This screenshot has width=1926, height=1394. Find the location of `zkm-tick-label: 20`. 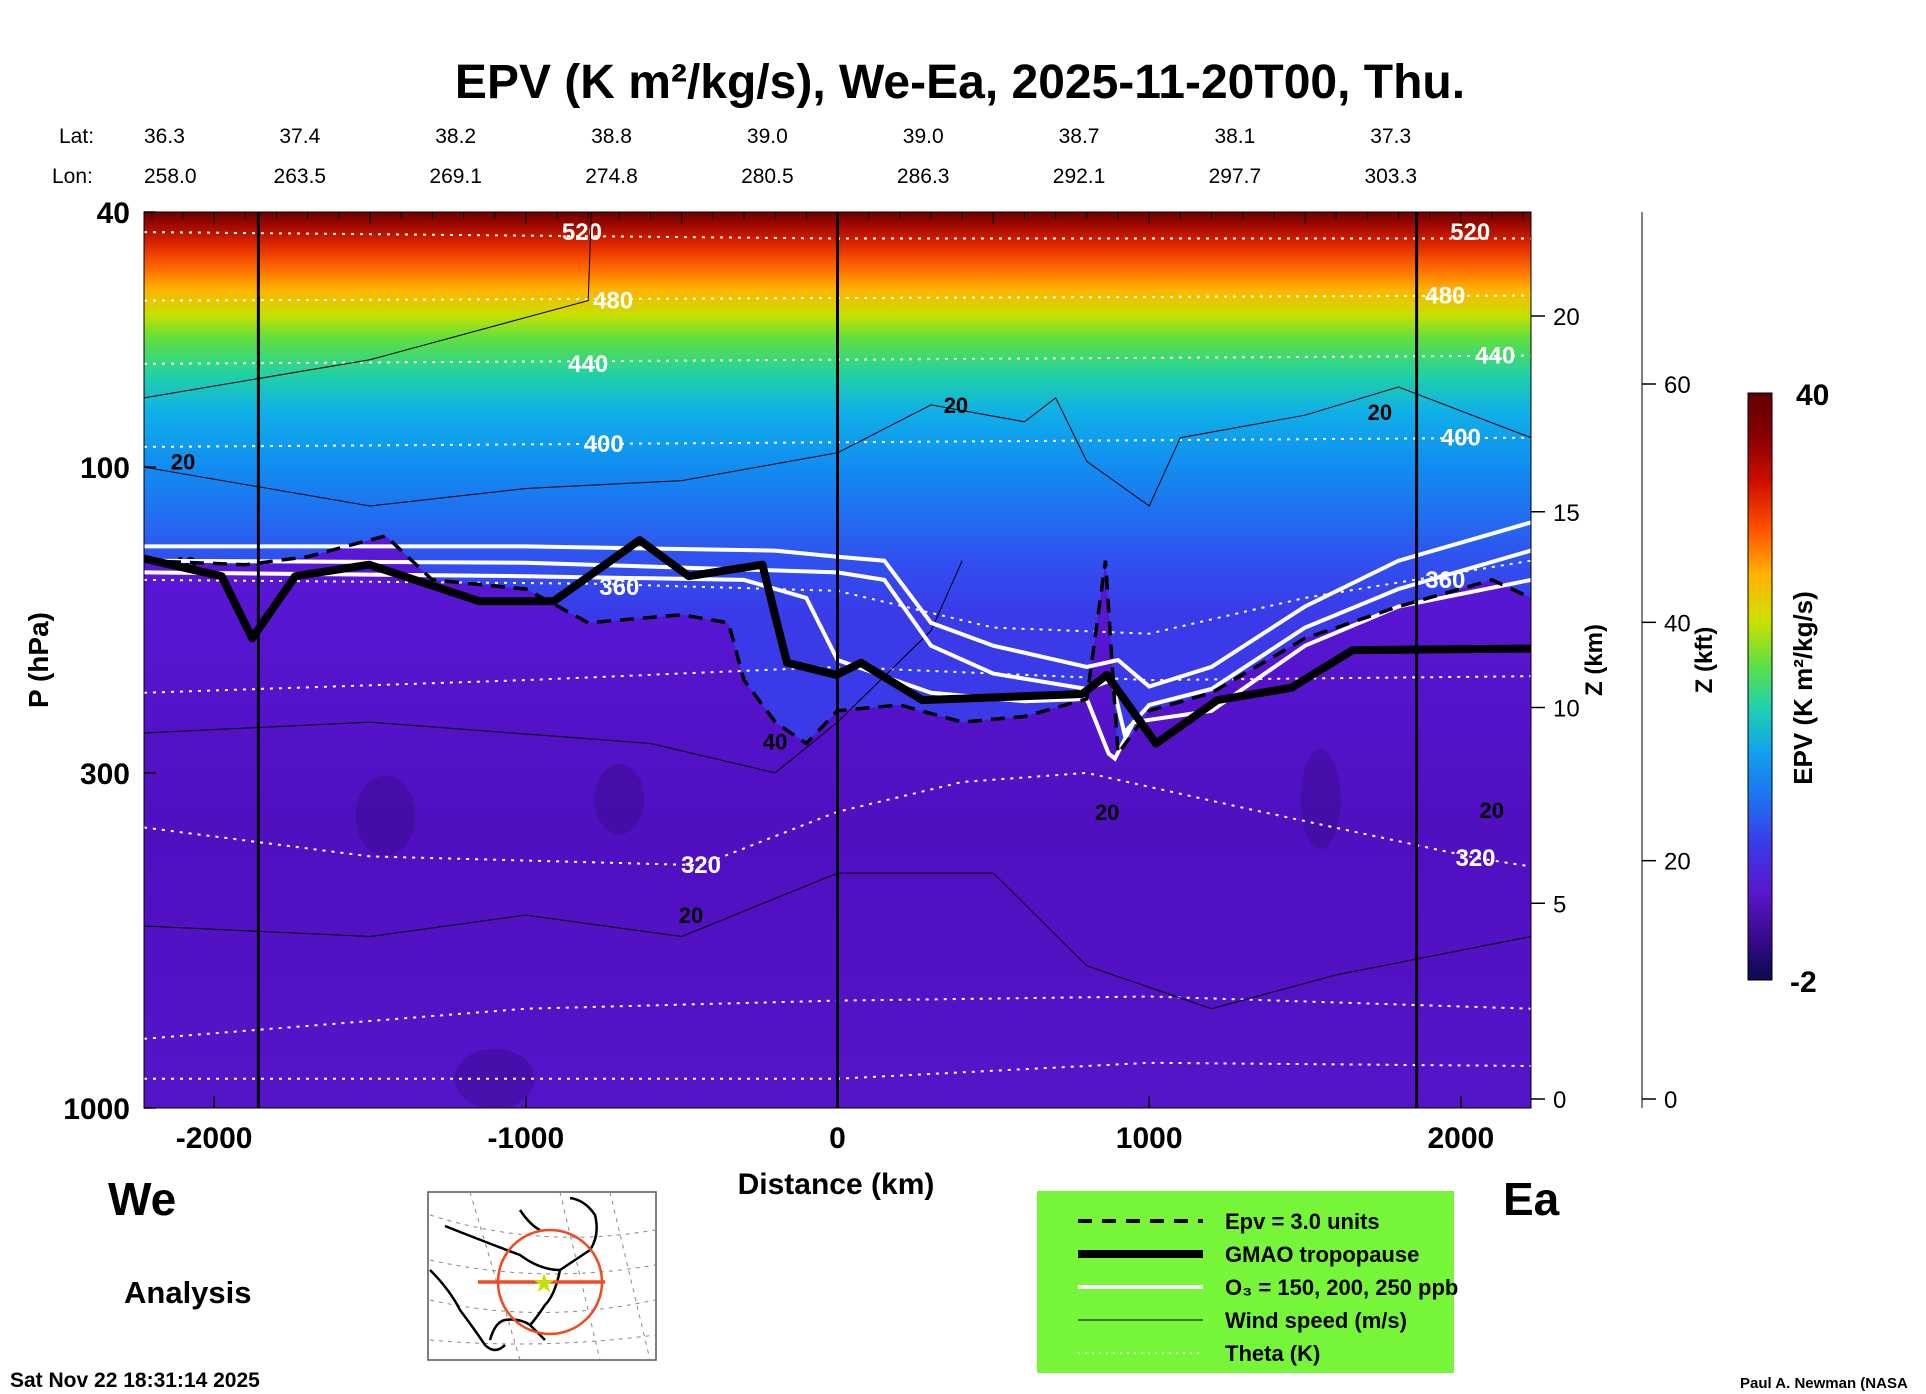

zkm-tick-label: 20 is located at coordinates (1566, 317).